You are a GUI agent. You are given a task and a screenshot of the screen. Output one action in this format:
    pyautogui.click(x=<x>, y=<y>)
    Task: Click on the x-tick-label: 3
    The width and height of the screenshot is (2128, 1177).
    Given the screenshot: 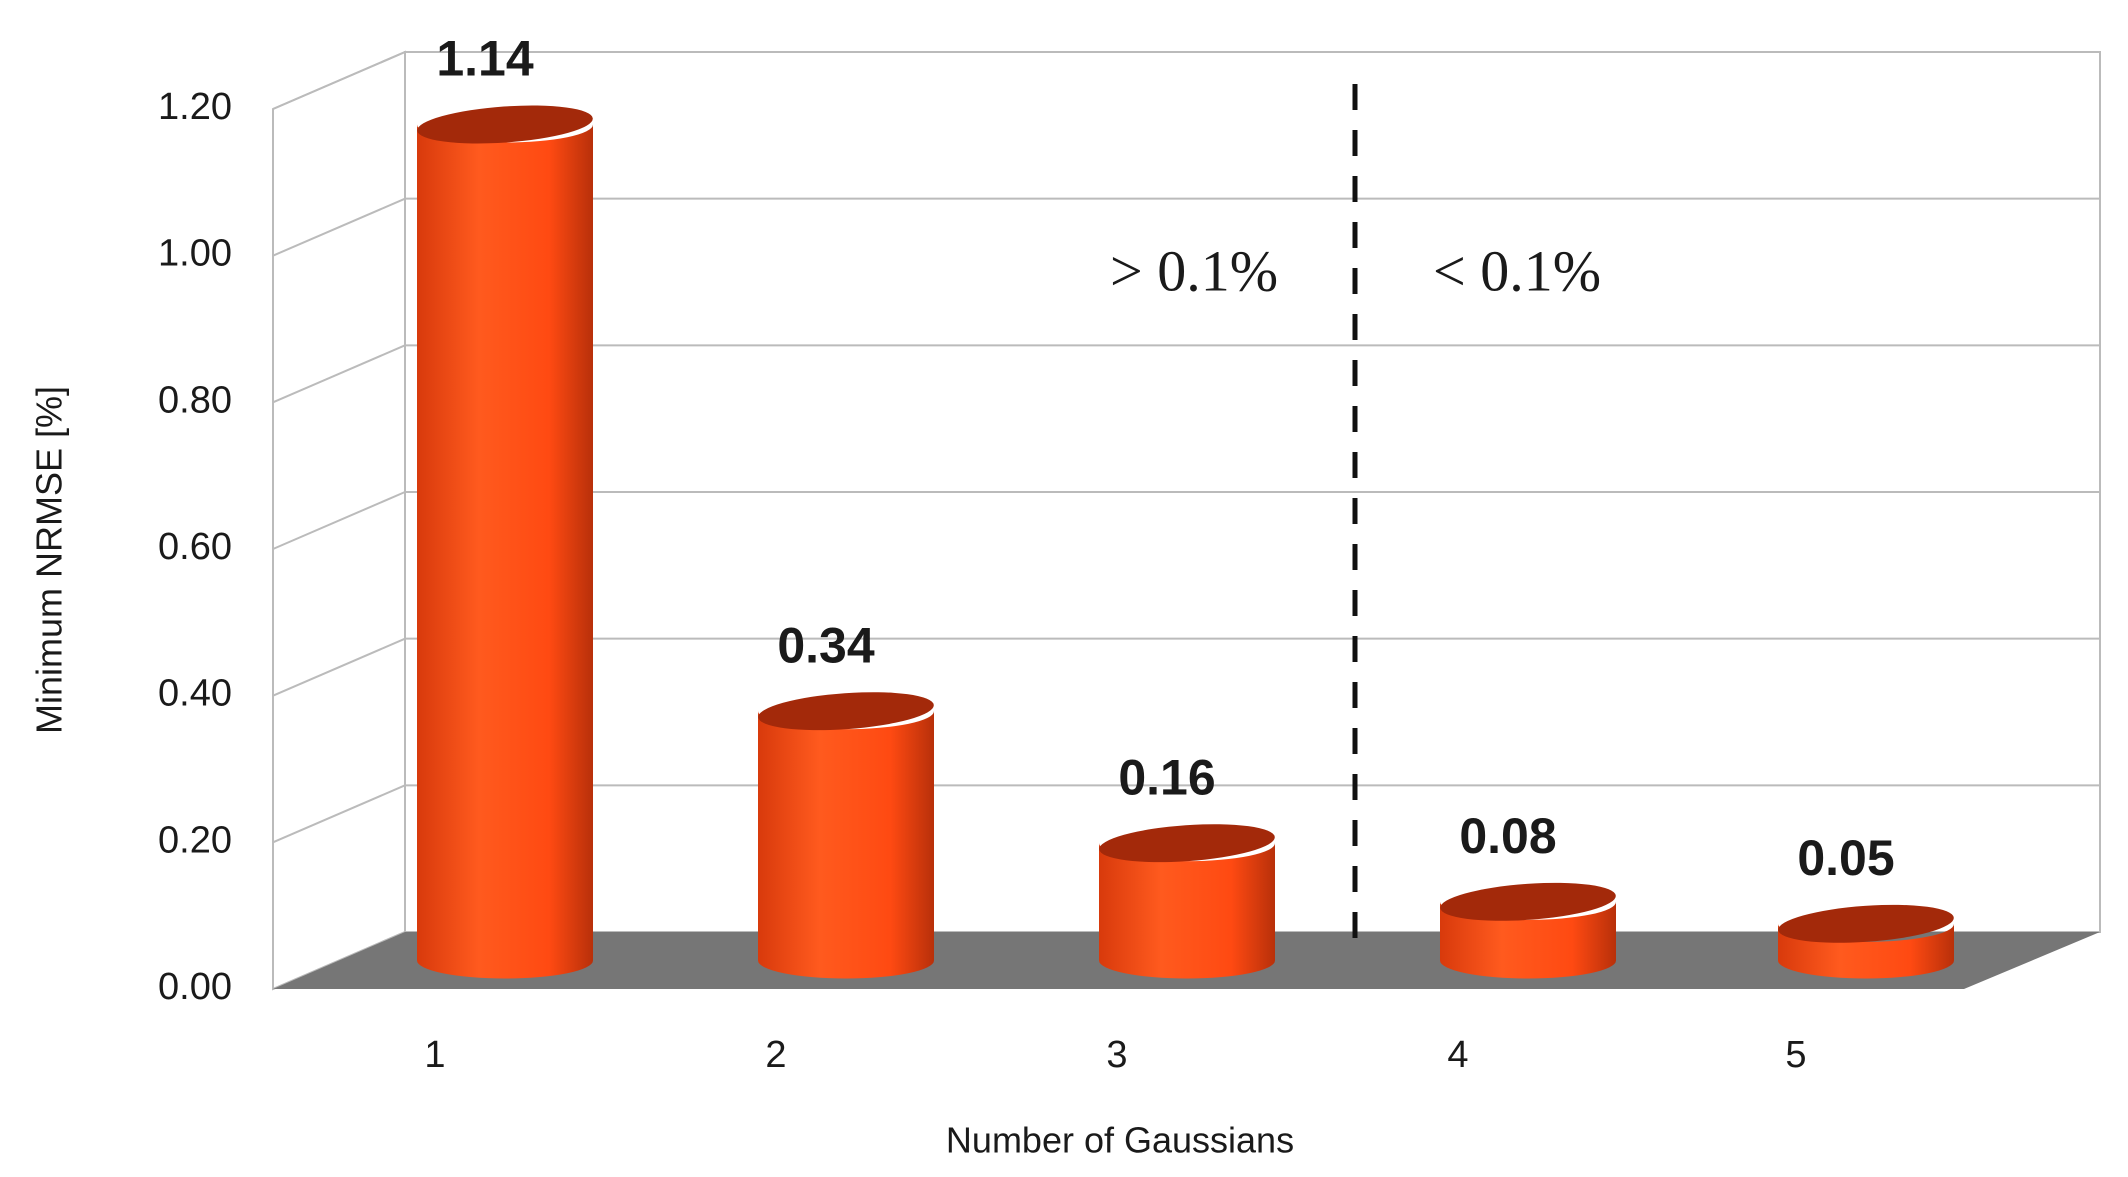 What is the action you would take?
    pyautogui.click(x=1116, y=1055)
    